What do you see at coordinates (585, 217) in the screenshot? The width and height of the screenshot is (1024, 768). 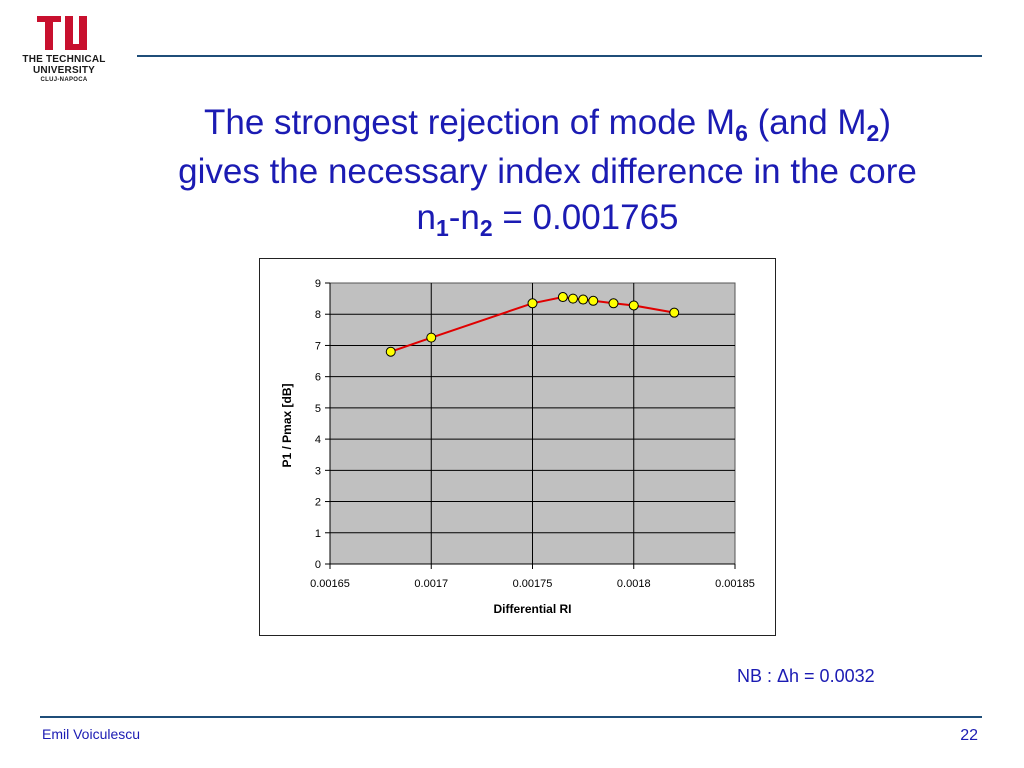 I see `title-line-3-post: = 0.001765` at bounding box center [585, 217].